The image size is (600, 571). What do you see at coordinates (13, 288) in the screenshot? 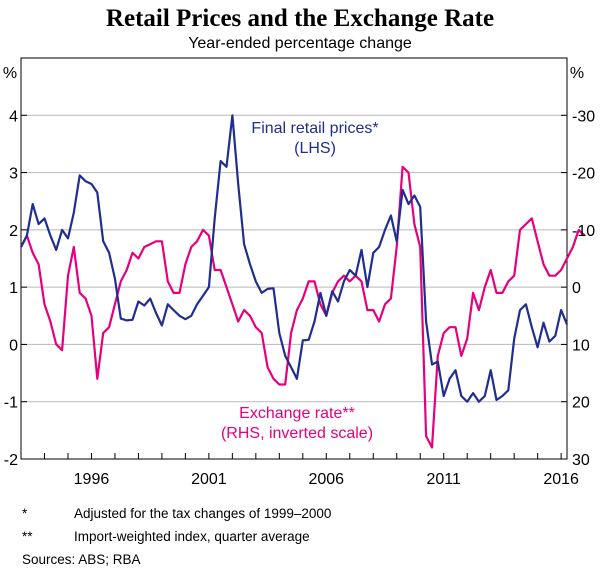
I see `left-tick-label: 1` at bounding box center [13, 288].